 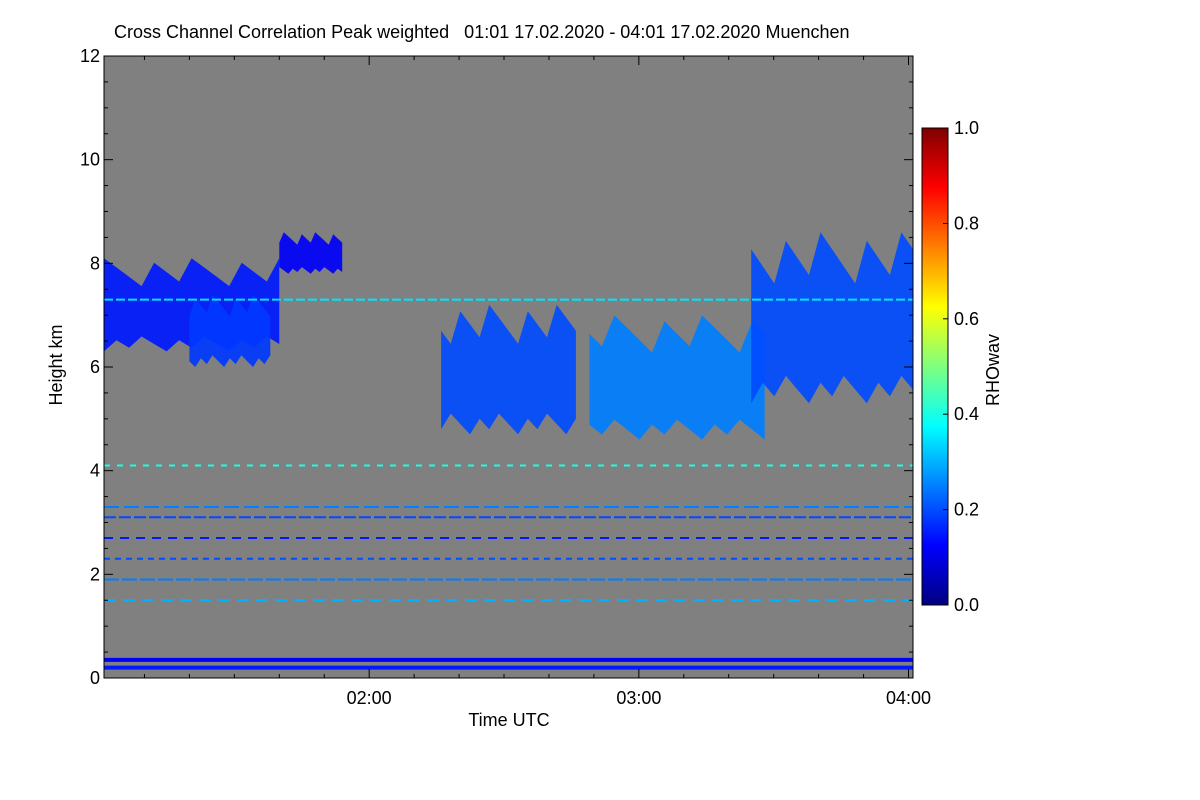 I want to click on y-axis-label: Height km, so click(x=56, y=364).